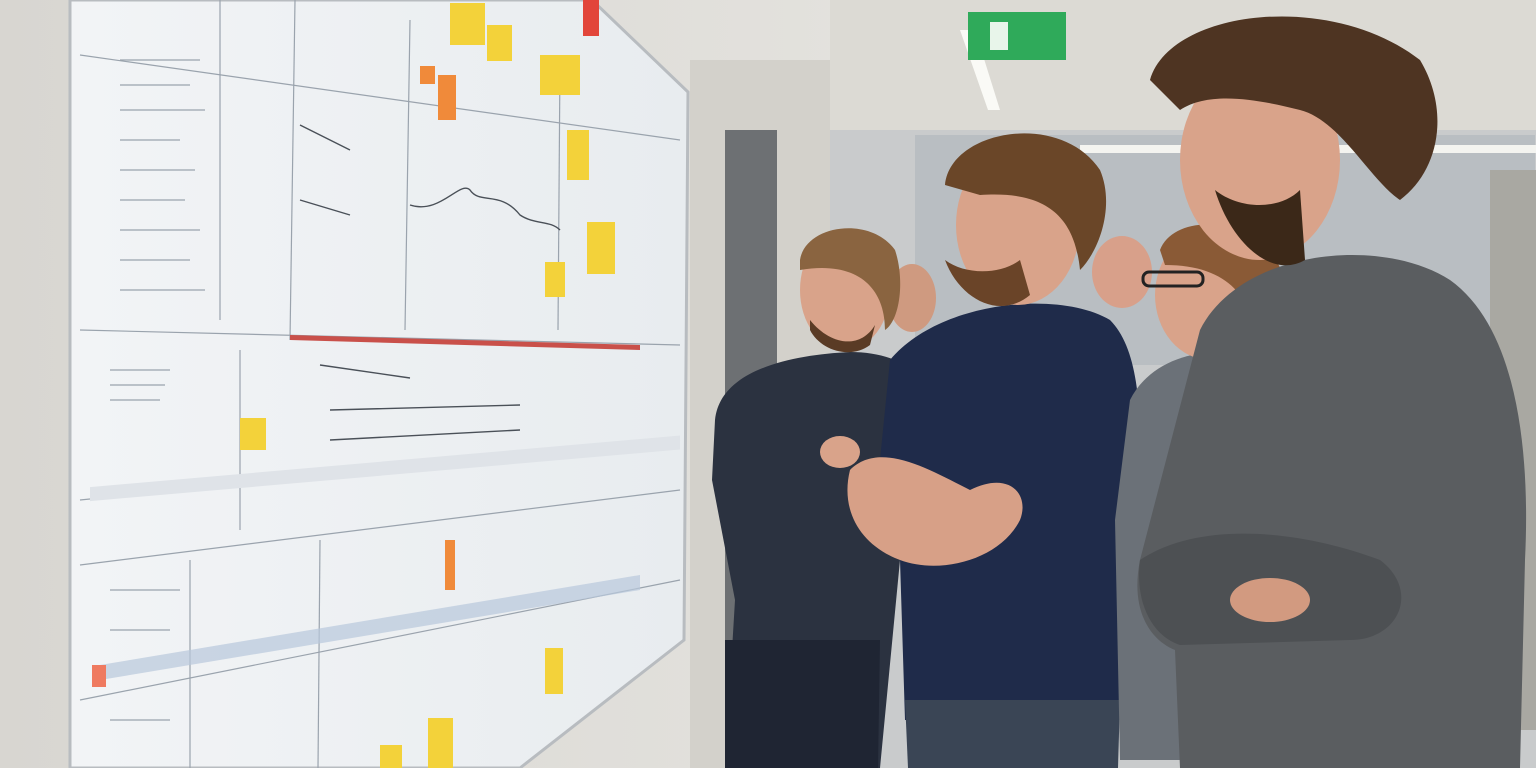  I want to click on exit-sign, so click(1017, 36).